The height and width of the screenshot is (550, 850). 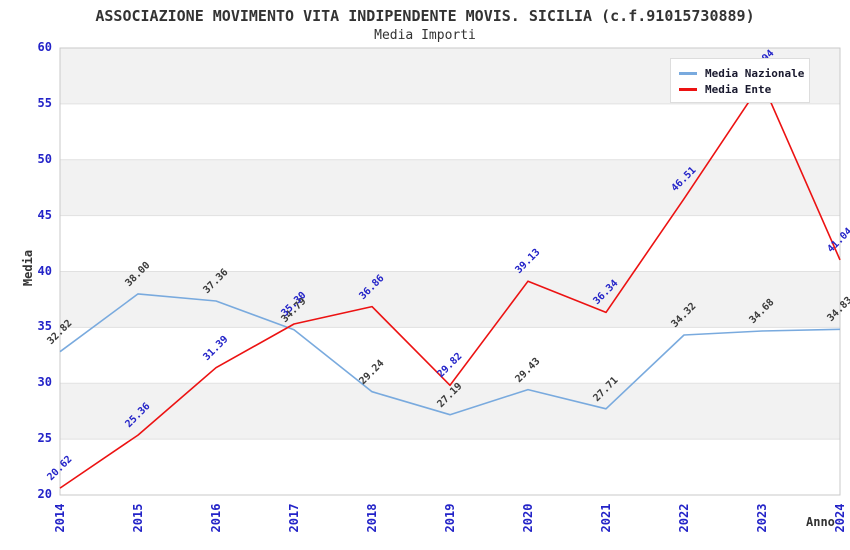 What do you see at coordinates (528, 518) in the screenshot?
I see `x-tick-label-2020: 2020` at bounding box center [528, 518].